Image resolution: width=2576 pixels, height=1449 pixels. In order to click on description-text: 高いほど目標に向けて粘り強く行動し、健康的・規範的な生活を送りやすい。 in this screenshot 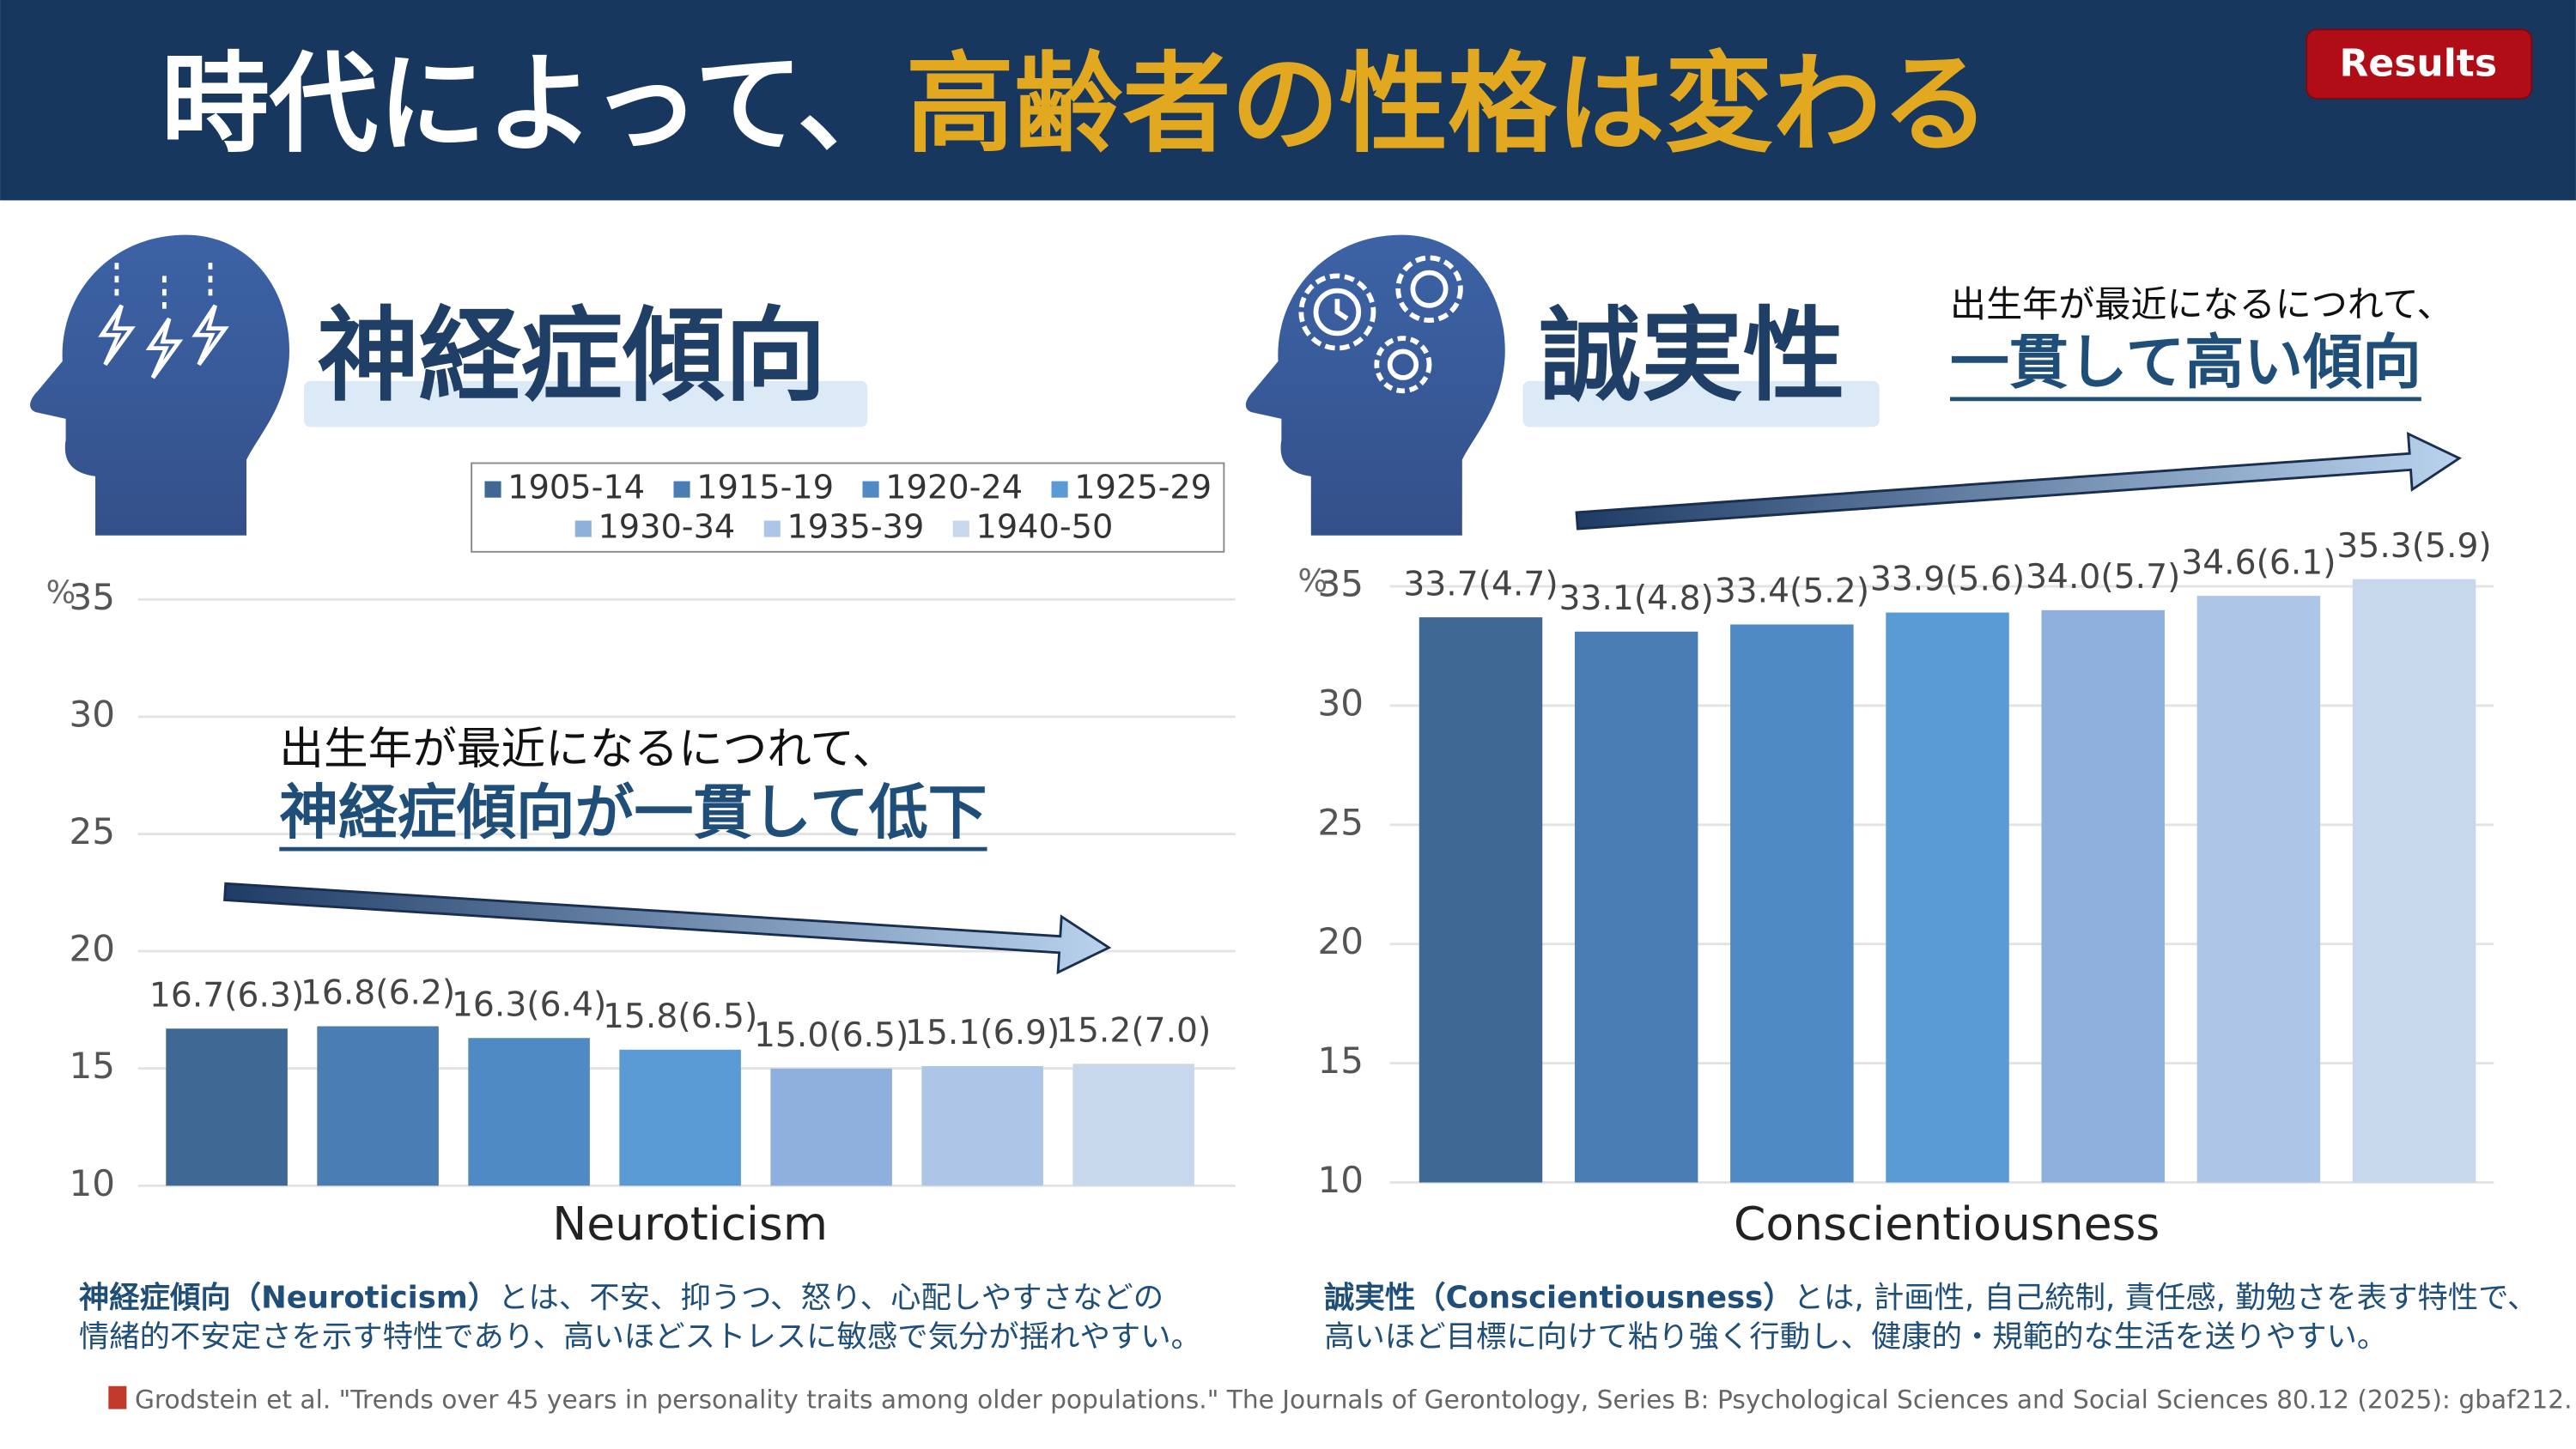, I will do `click(1856, 1337)`.